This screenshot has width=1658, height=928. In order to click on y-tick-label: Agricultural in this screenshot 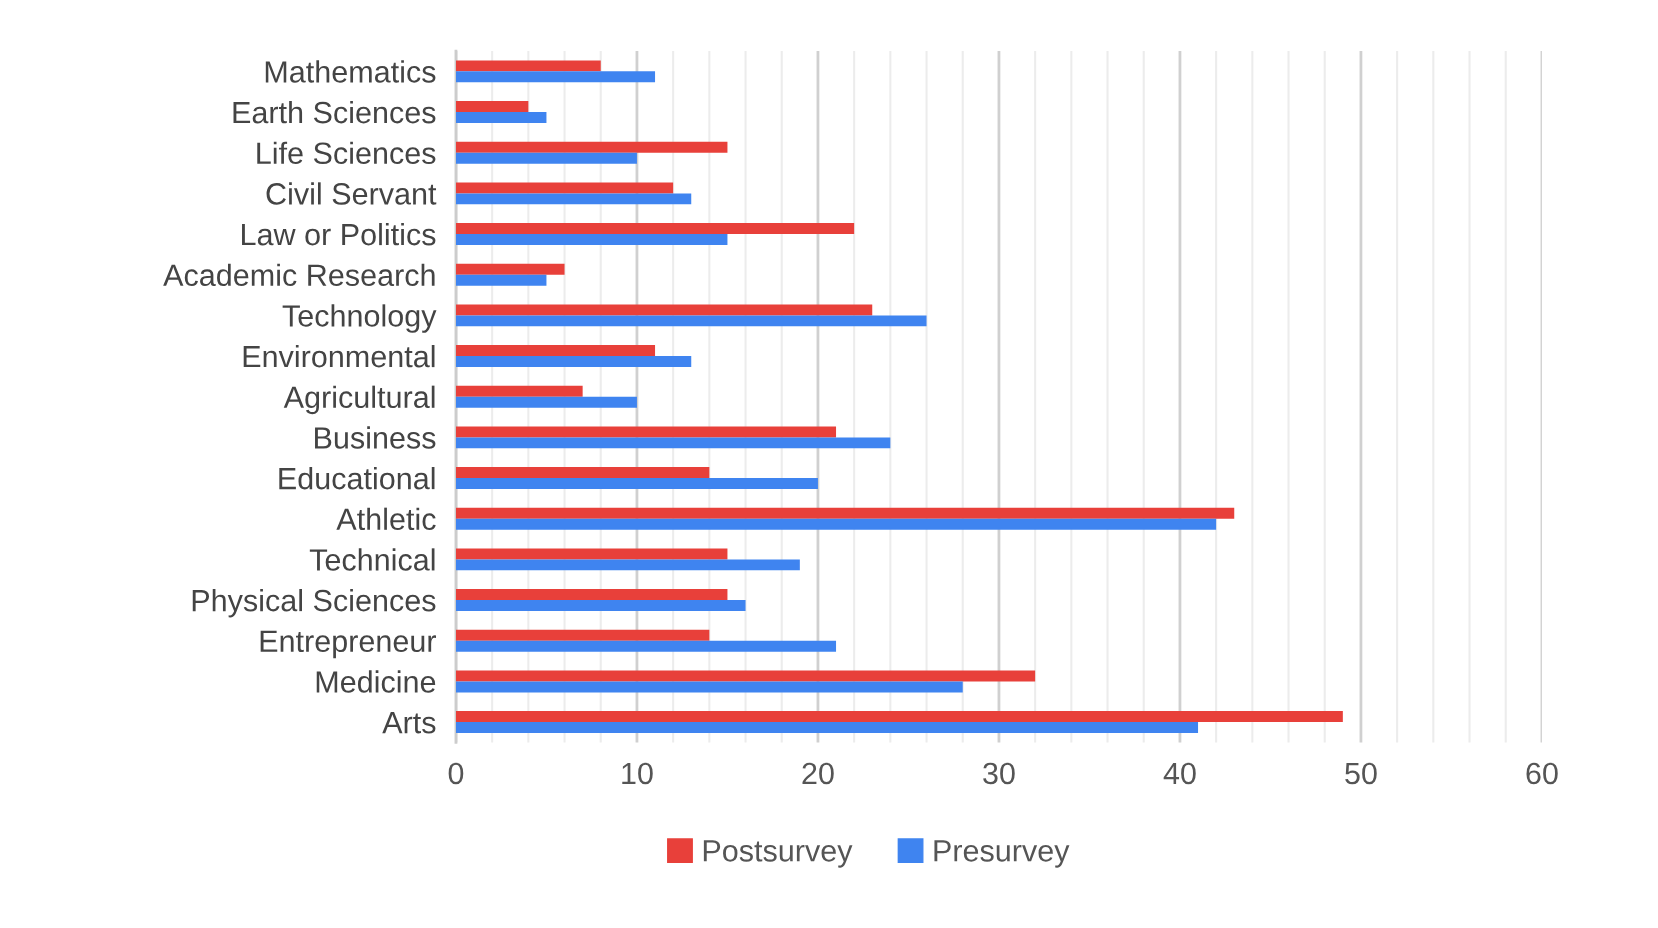, I will do `click(359, 400)`.